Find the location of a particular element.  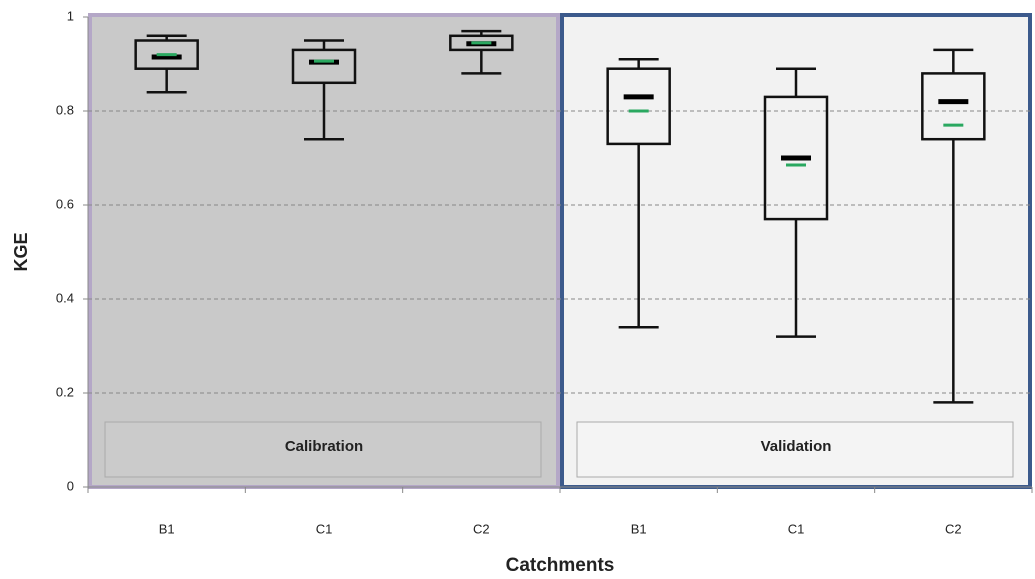

y-axis-title: KGE is located at coordinates (21, 251).